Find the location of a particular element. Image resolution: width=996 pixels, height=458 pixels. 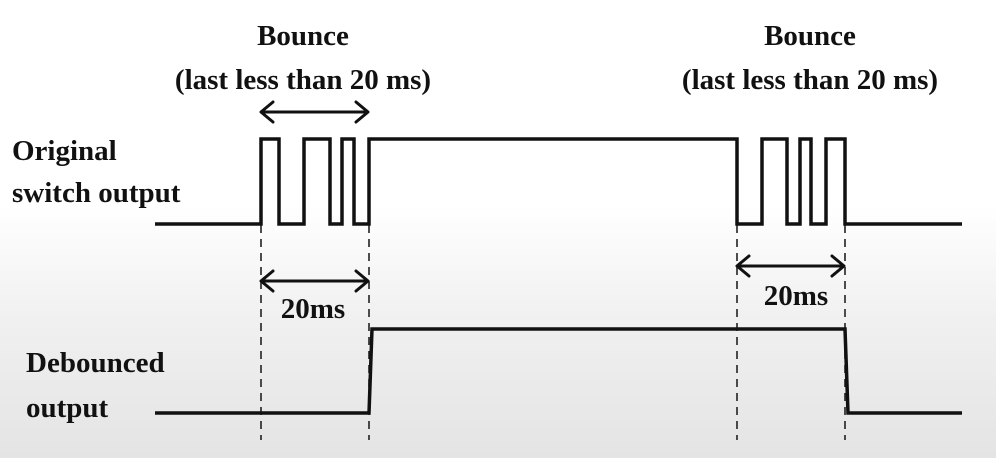

bounce-right-subtitle: (last less than 20 ms) is located at coordinates (810, 80).